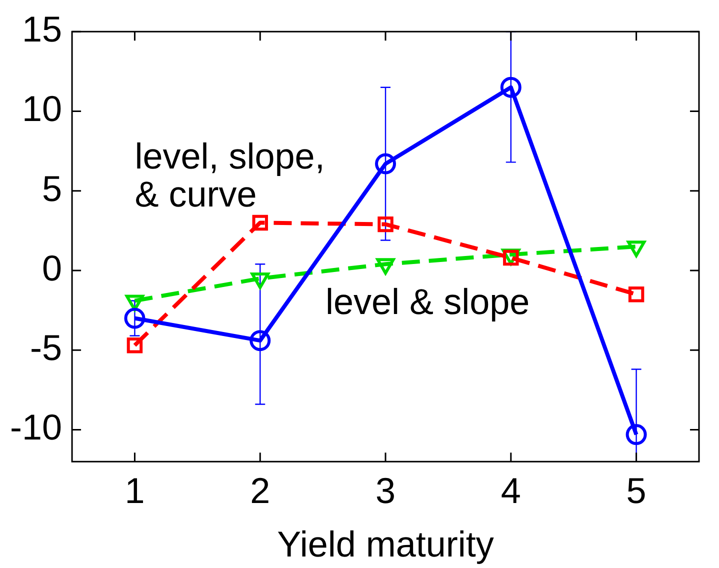 This screenshot has height=568, width=719. Describe the element at coordinates (428, 301) in the screenshot. I see `series-label: level & slope` at that location.